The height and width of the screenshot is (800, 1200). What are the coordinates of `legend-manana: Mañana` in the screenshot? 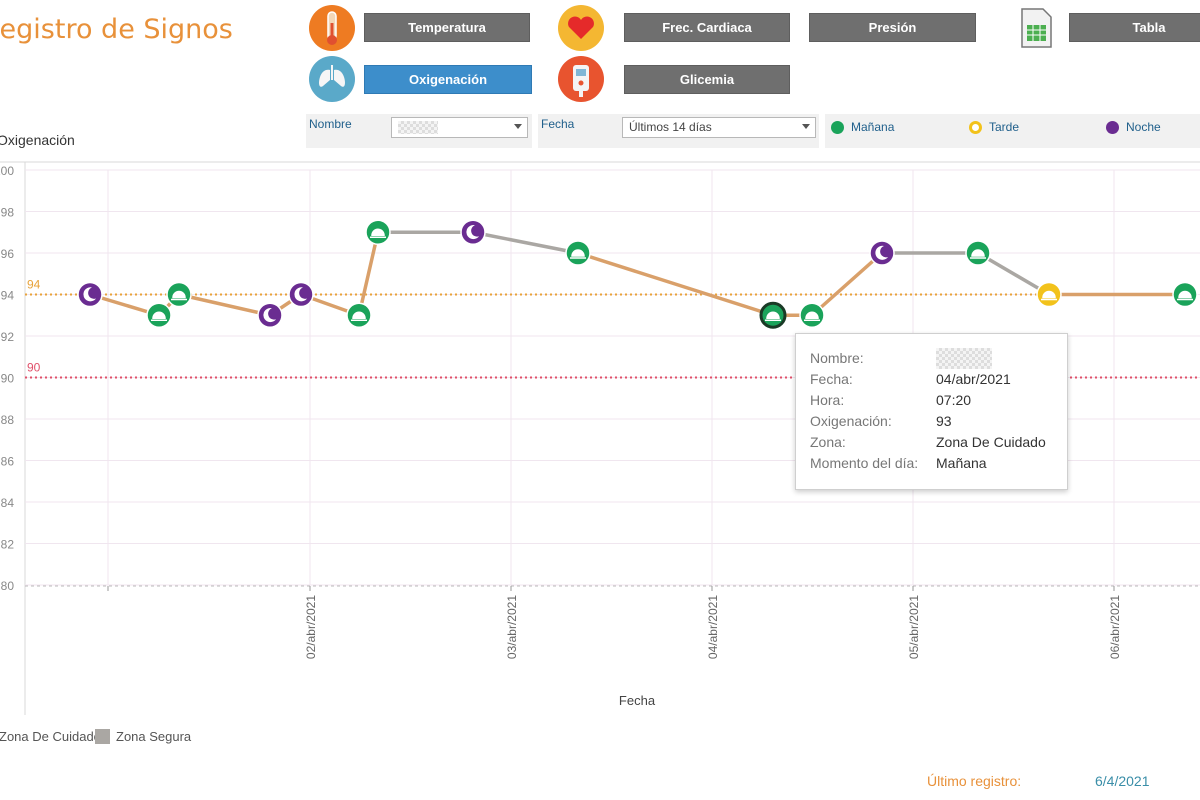 It's located at (862, 127).